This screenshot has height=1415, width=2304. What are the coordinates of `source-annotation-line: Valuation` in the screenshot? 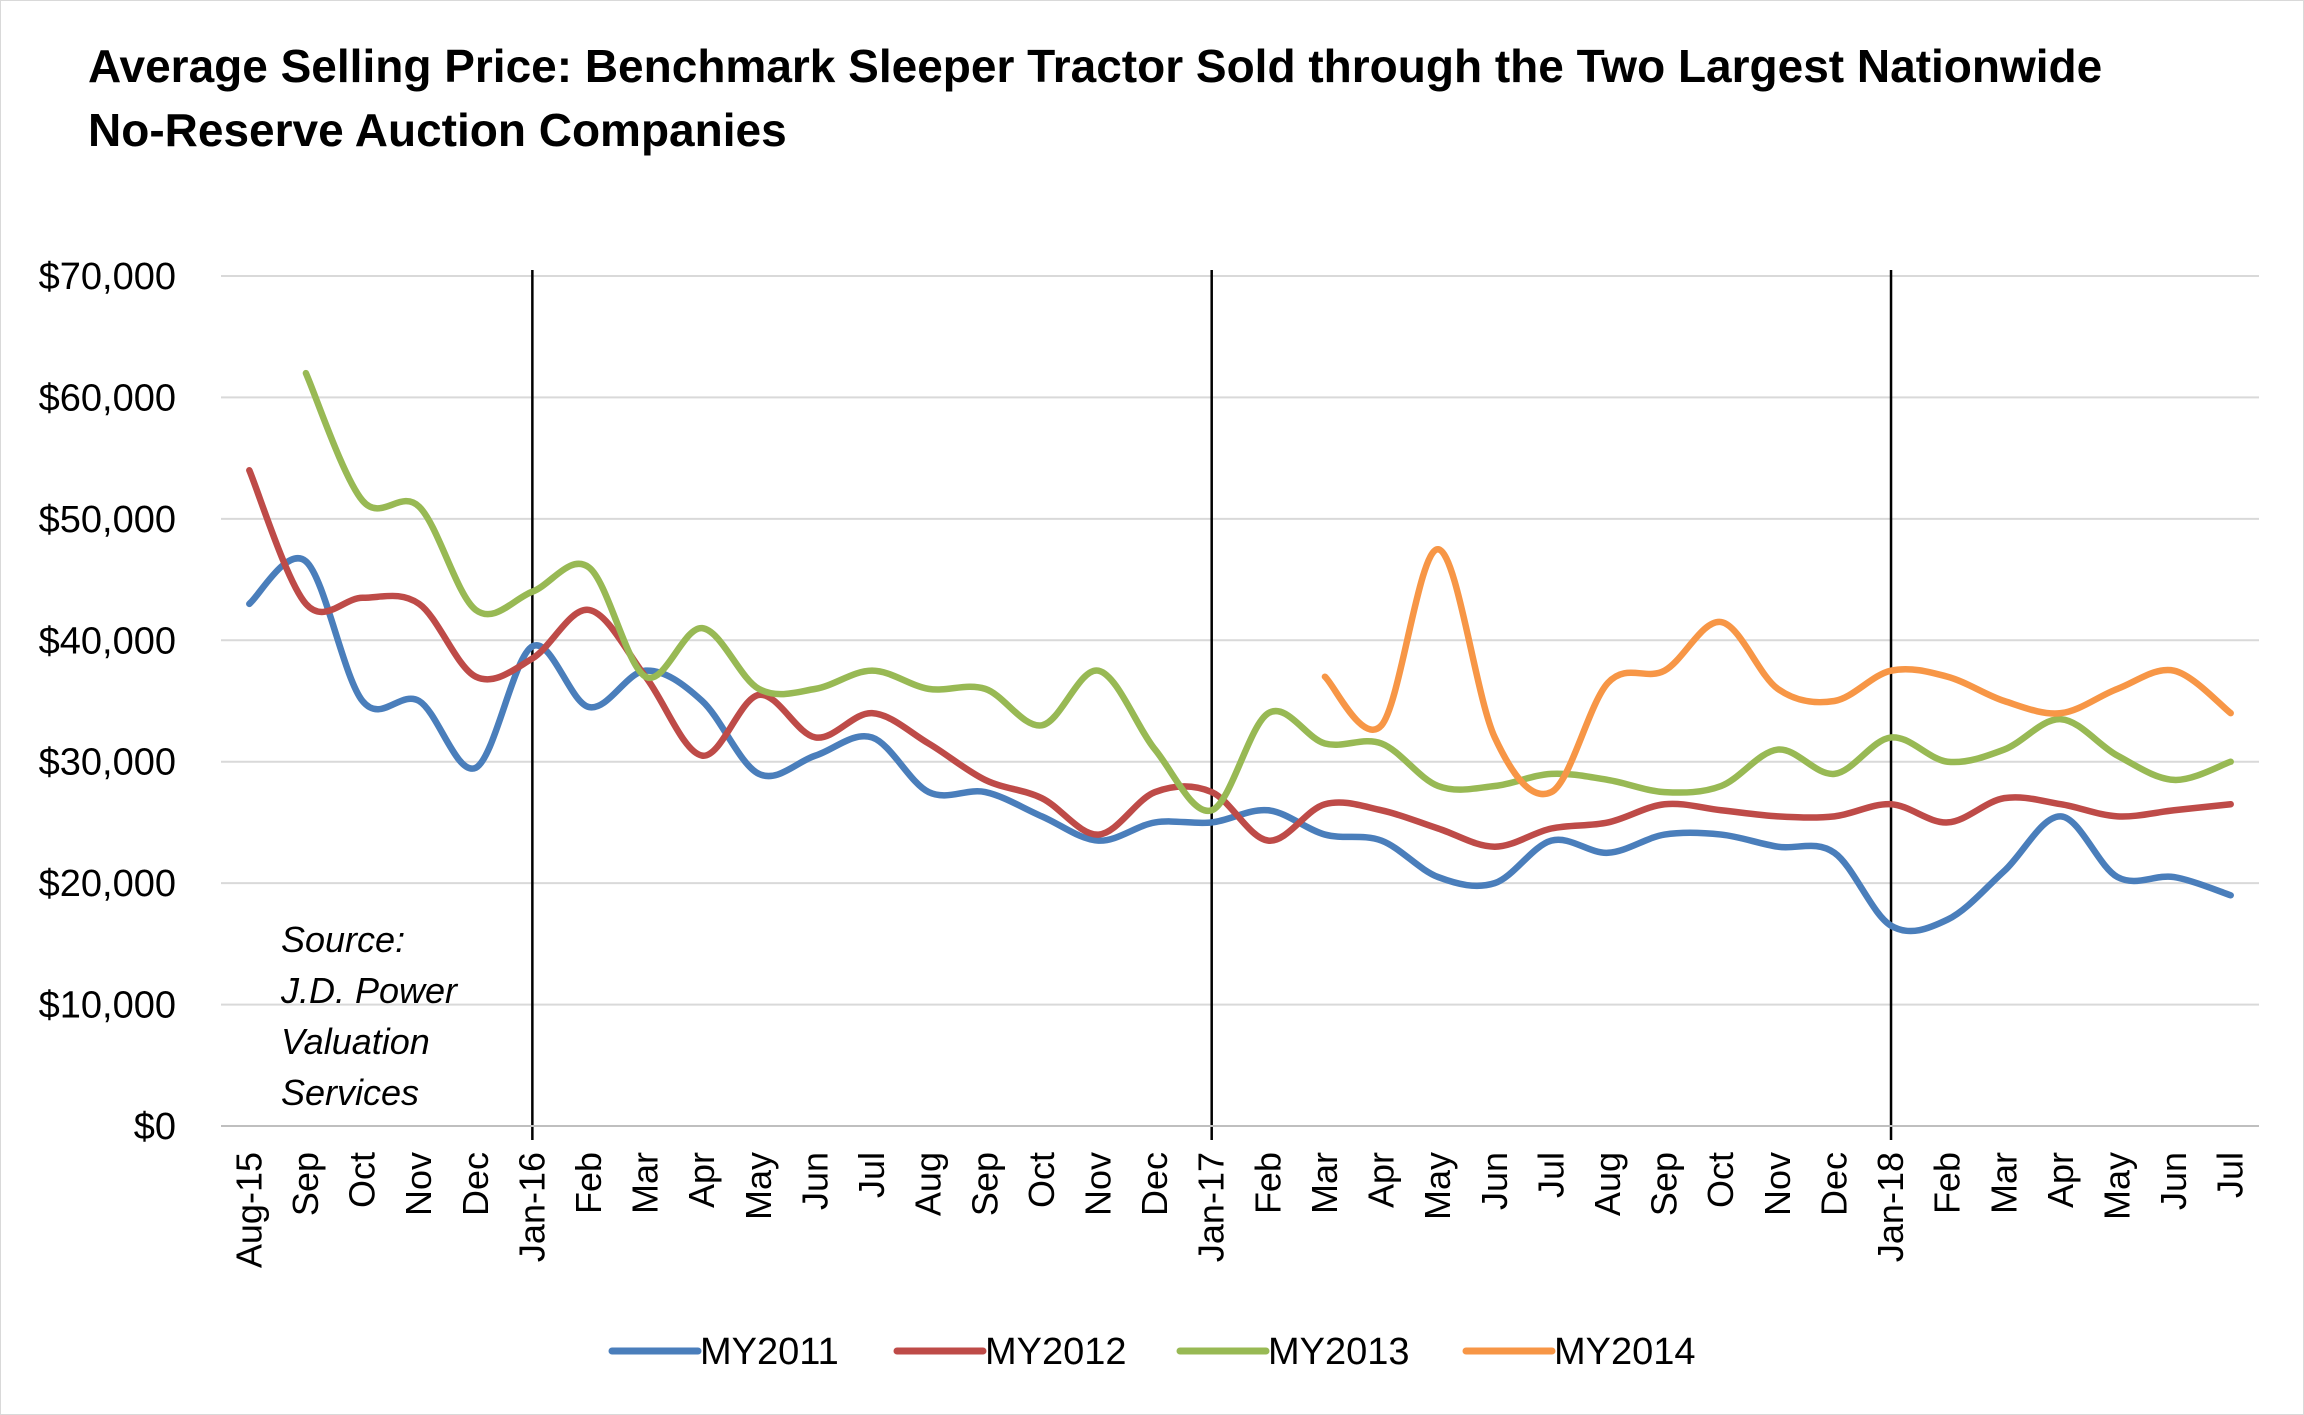 It's located at (355, 1041).